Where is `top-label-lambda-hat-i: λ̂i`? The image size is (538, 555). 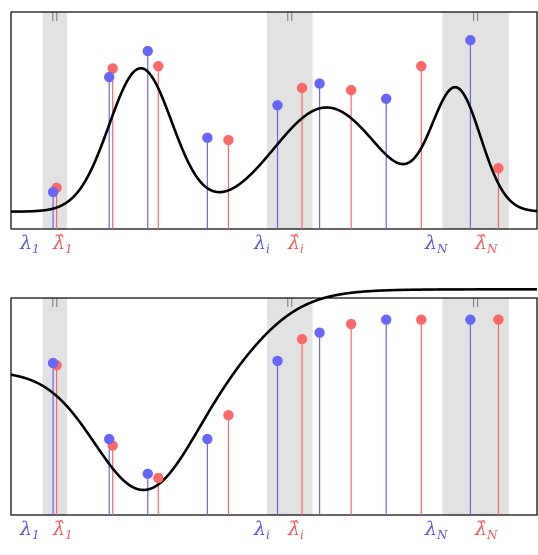 top-label-lambda-hat-i: λ̂i is located at coordinates (295, 244).